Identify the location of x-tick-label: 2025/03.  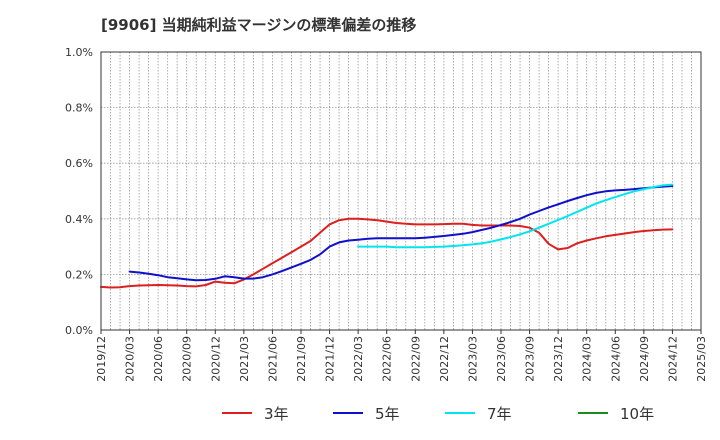
(701, 359).